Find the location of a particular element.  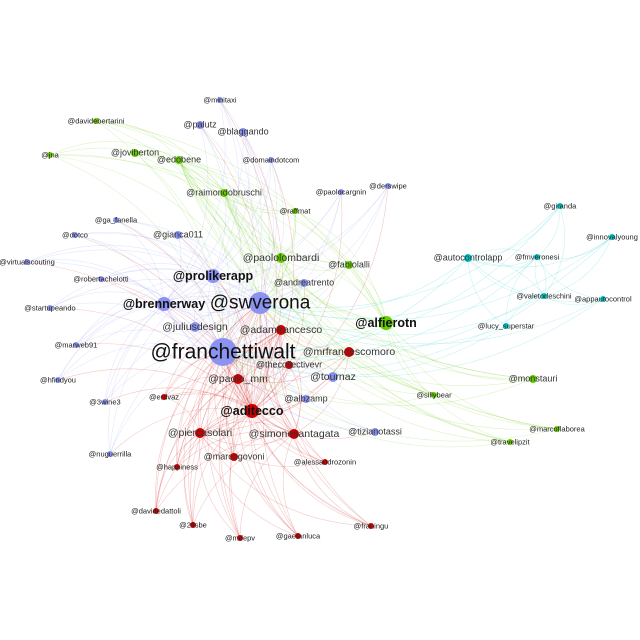

node-label: @piercasolari is located at coordinates (200, 432).